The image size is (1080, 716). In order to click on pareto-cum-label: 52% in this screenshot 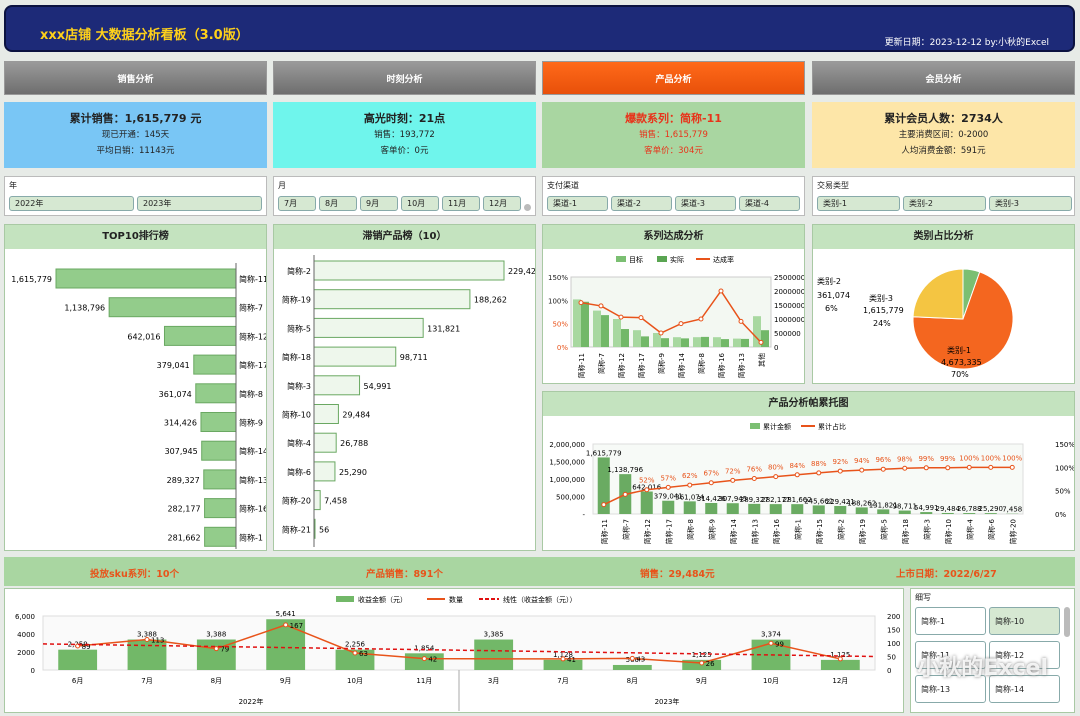, I will do `click(647, 481)`.